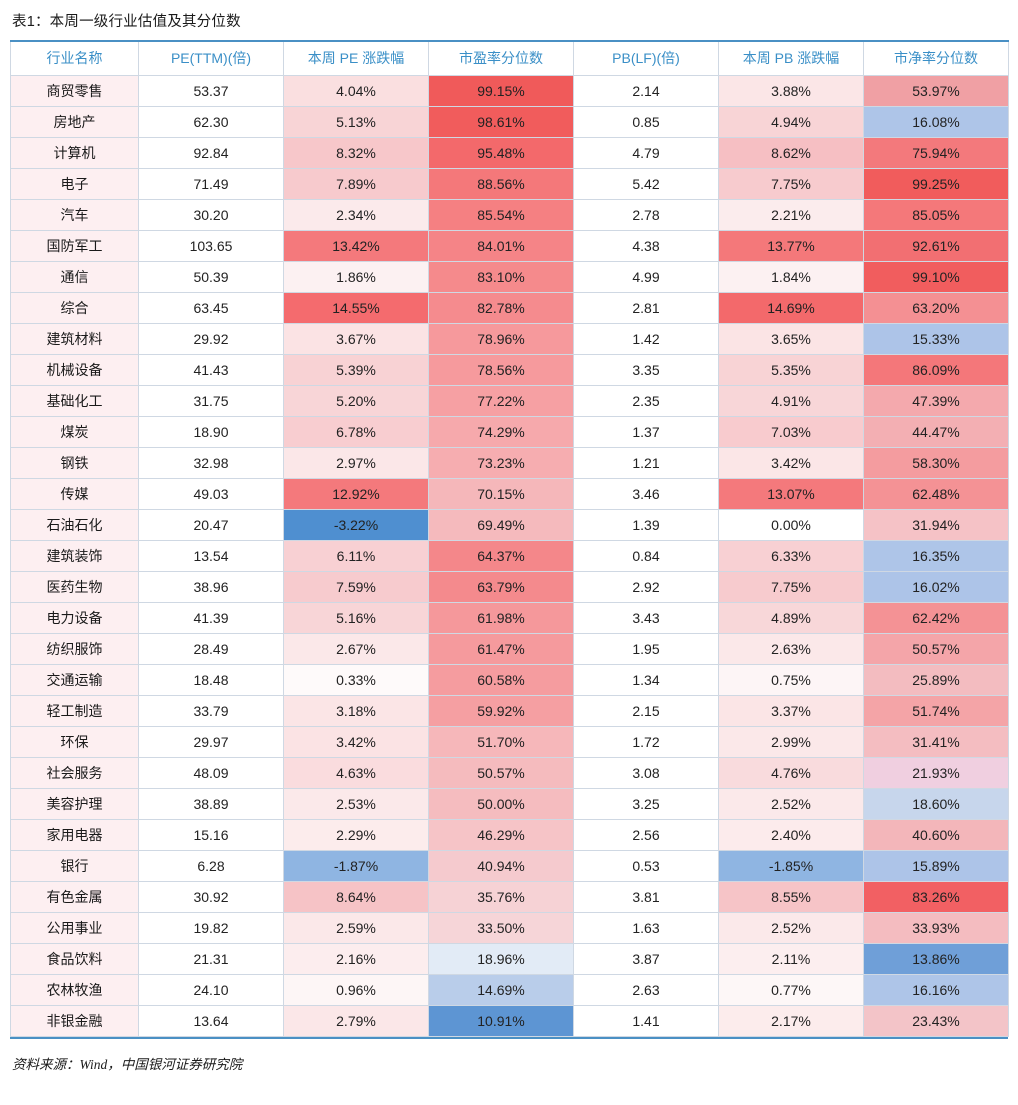  I want to click on table-row: 汽车 30.20 2.34% 85.54% 2.78 2.21% 85.05%, so click(509, 214).